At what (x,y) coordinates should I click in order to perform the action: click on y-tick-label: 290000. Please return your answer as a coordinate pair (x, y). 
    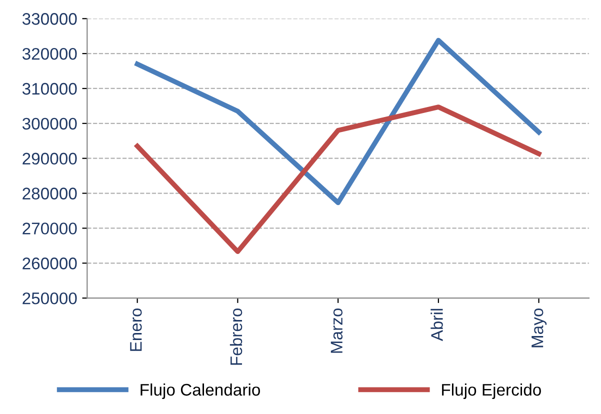
    Looking at the image, I should click on (49, 158).